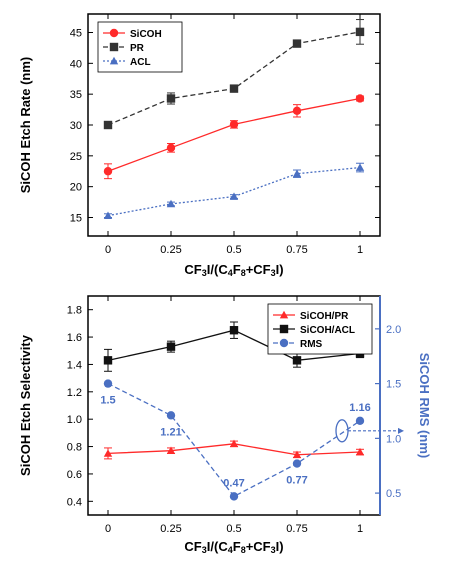  I want to click on series-rms, so click(234, 440).